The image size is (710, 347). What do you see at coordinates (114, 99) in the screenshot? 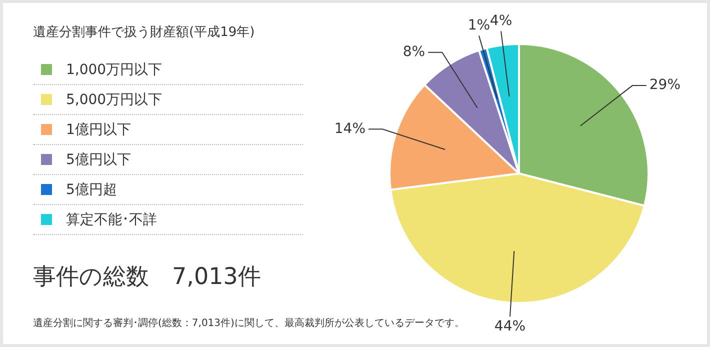
I see `legend-label: 5,000万円以下` at bounding box center [114, 99].